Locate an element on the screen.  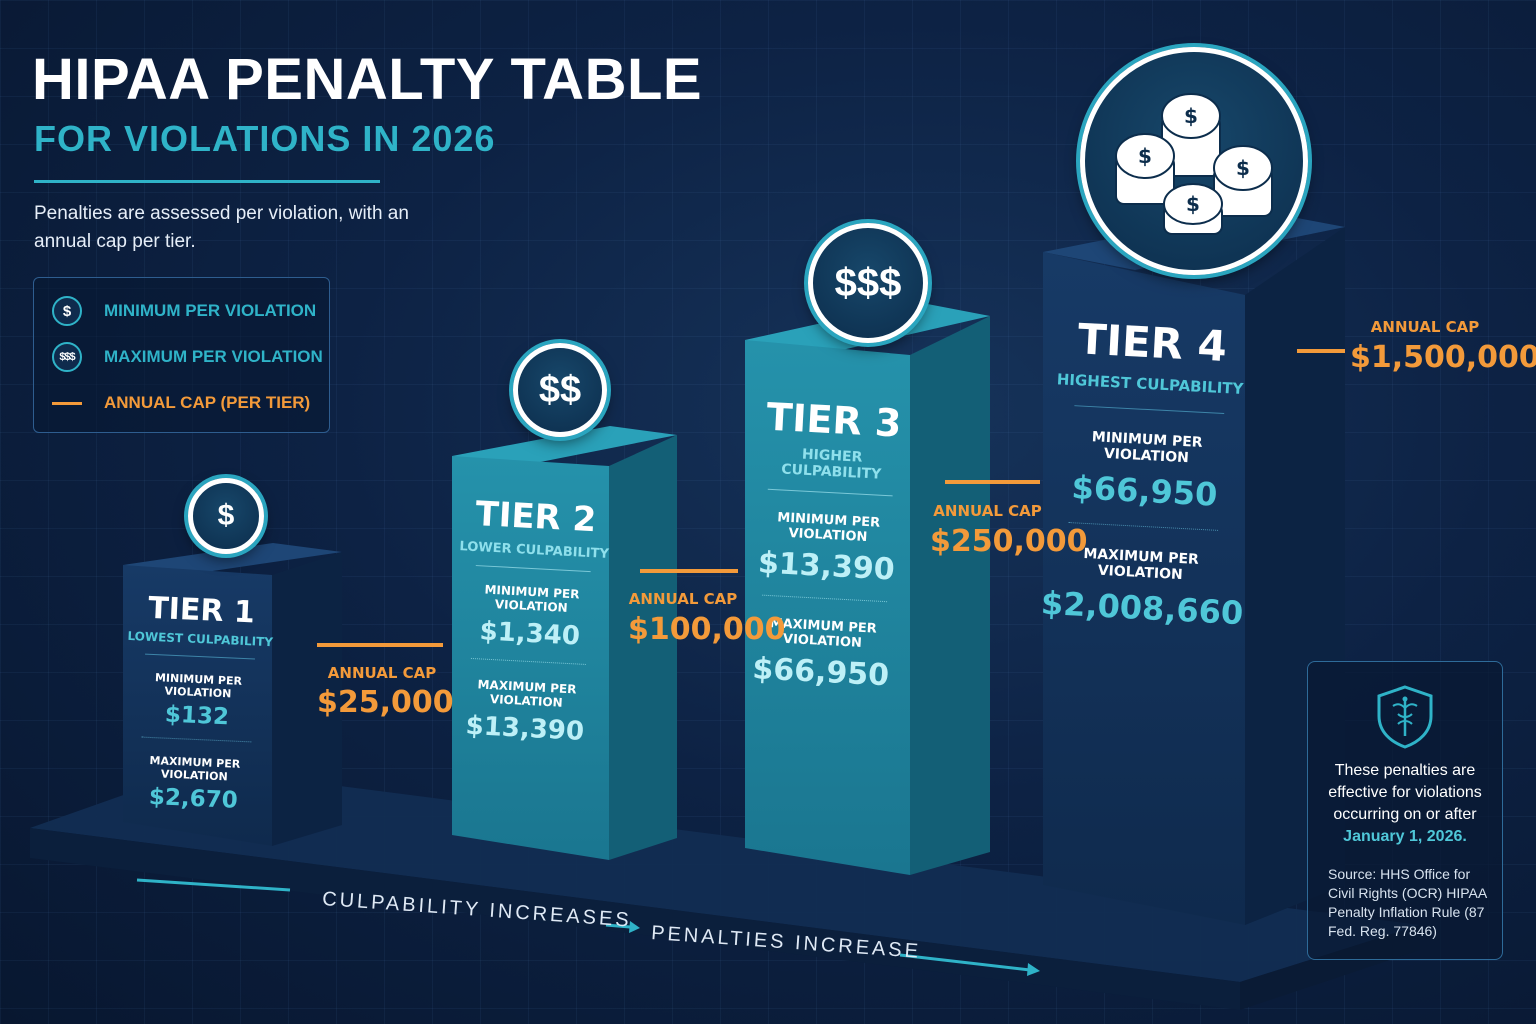
tier3-min-value: $13,390 is located at coordinates (826, 566).